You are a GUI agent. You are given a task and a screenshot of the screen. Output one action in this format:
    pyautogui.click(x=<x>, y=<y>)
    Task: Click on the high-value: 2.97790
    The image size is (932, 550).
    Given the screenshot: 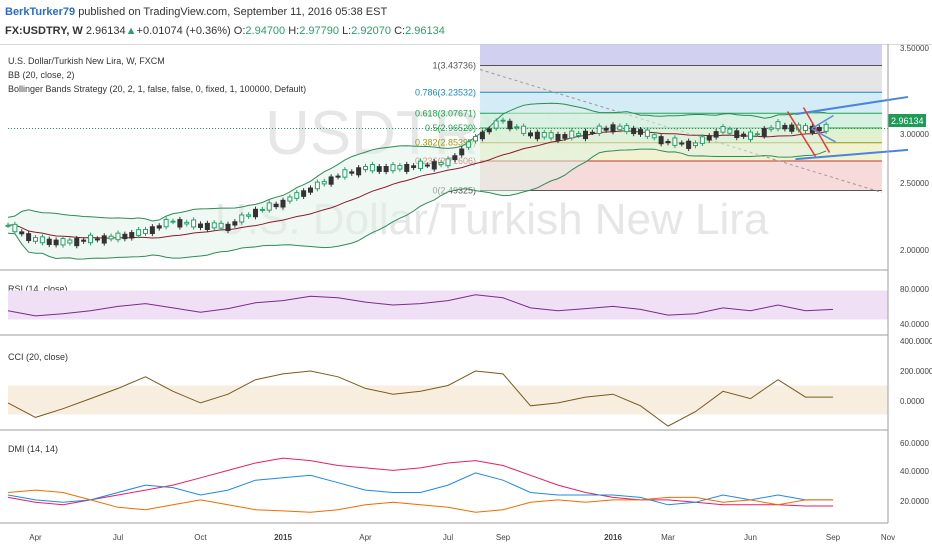 What is the action you would take?
    pyautogui.click(x=319, y=31)
    